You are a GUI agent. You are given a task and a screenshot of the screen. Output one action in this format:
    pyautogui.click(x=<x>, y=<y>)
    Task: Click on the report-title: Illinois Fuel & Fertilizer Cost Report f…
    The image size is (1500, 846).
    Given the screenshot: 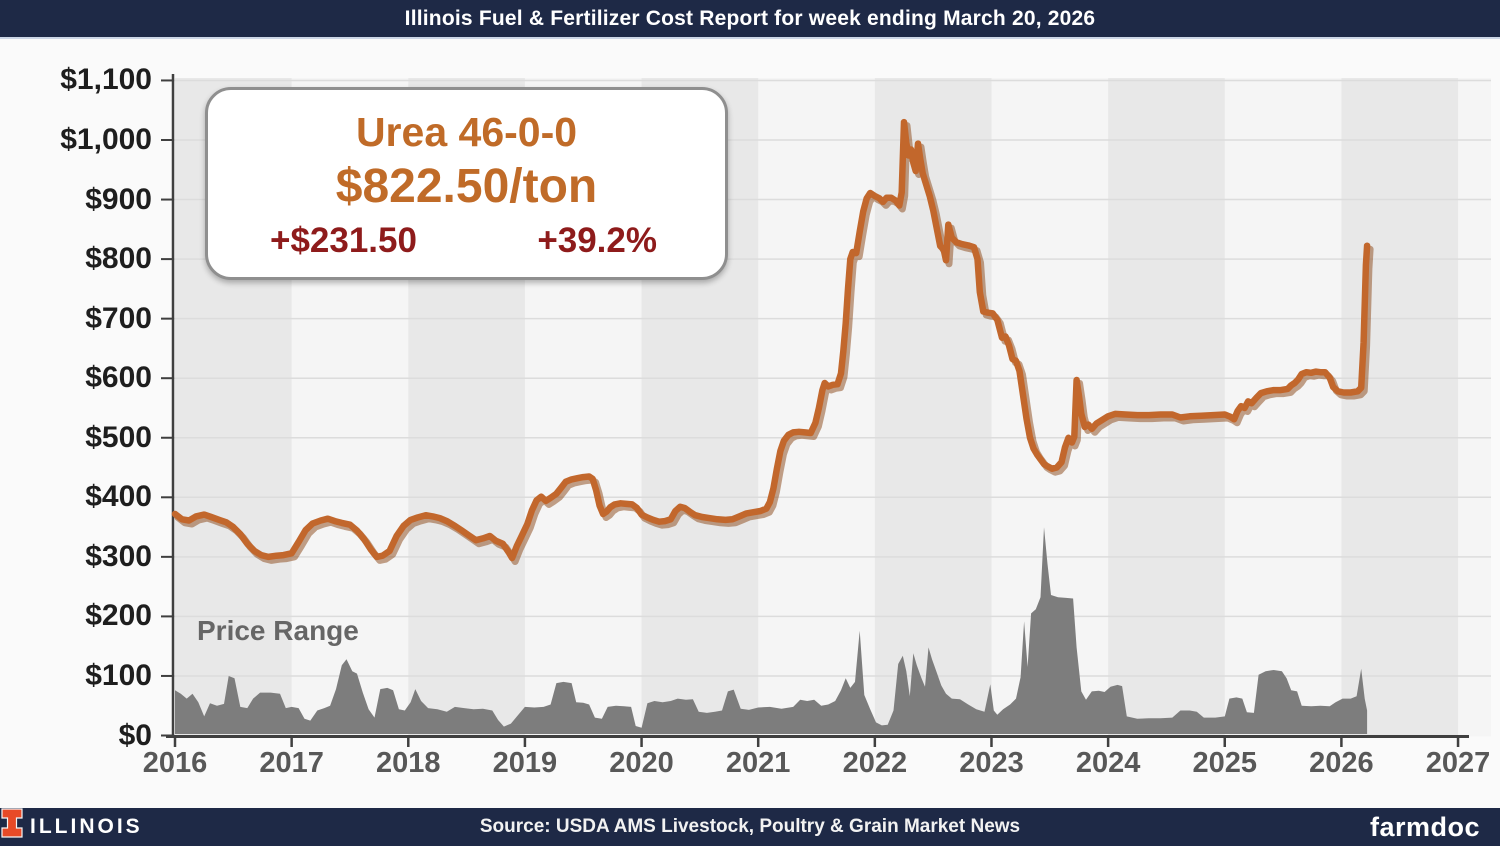 What is the action you would take?
    pyautogui.click(x=750, y=18)
    